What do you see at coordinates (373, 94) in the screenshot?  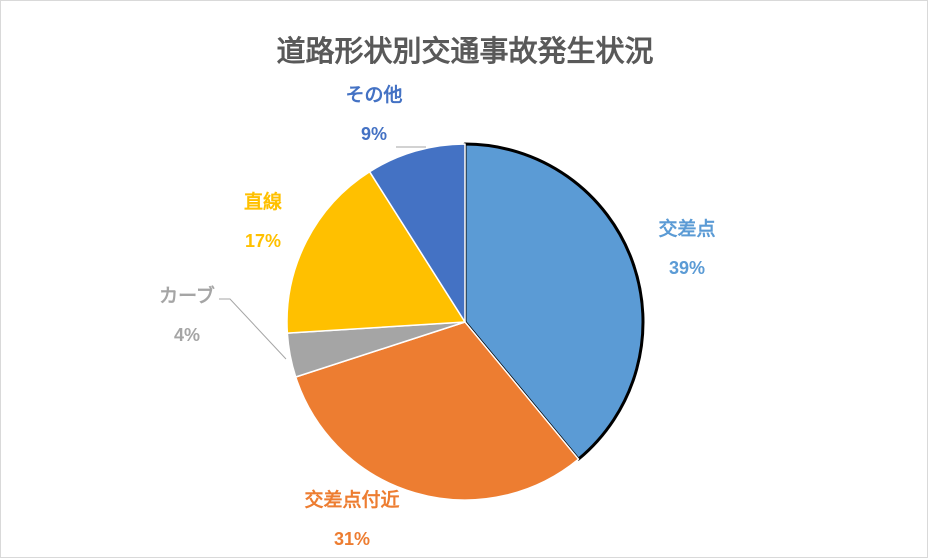 I see `slice-label-4: その他` at bounding box center [373, 94].